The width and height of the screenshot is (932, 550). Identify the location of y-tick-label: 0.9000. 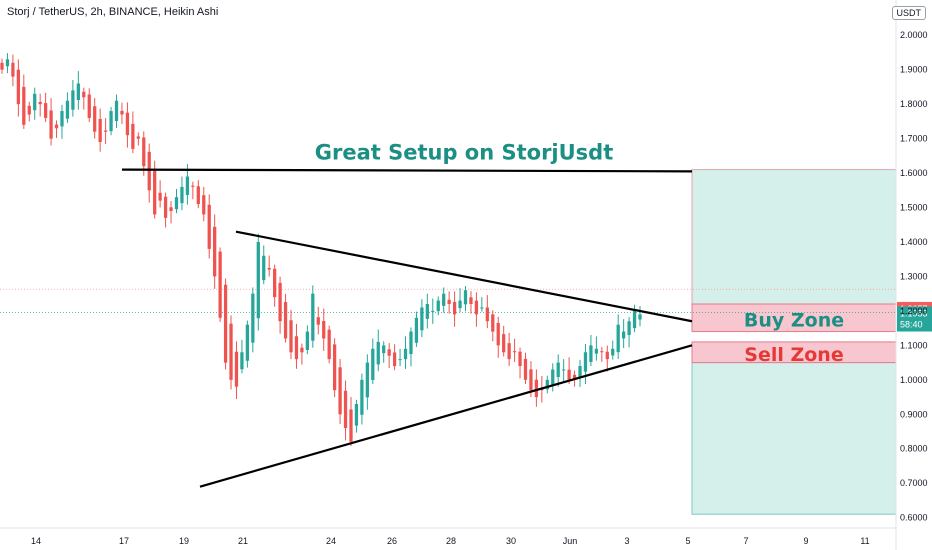
(914, 414).